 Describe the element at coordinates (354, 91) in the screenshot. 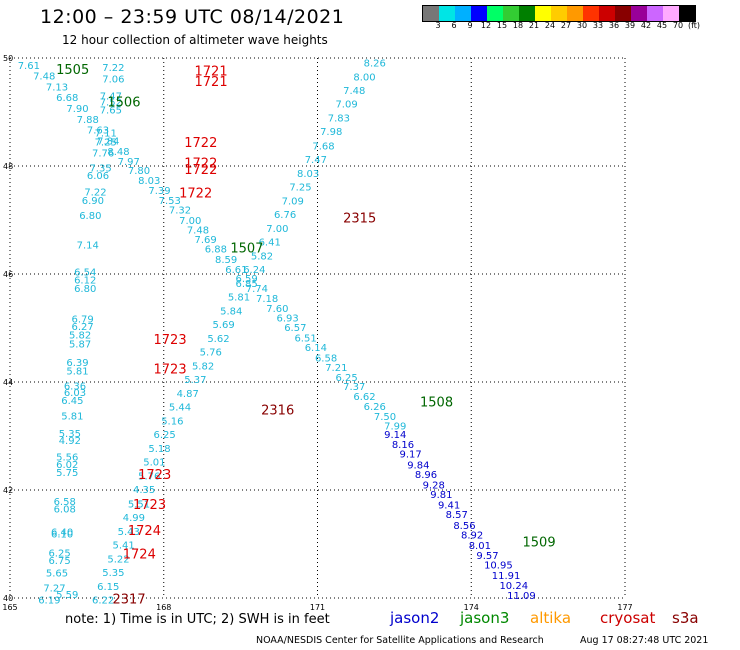

I see `swh-value: 7.48` at that location.